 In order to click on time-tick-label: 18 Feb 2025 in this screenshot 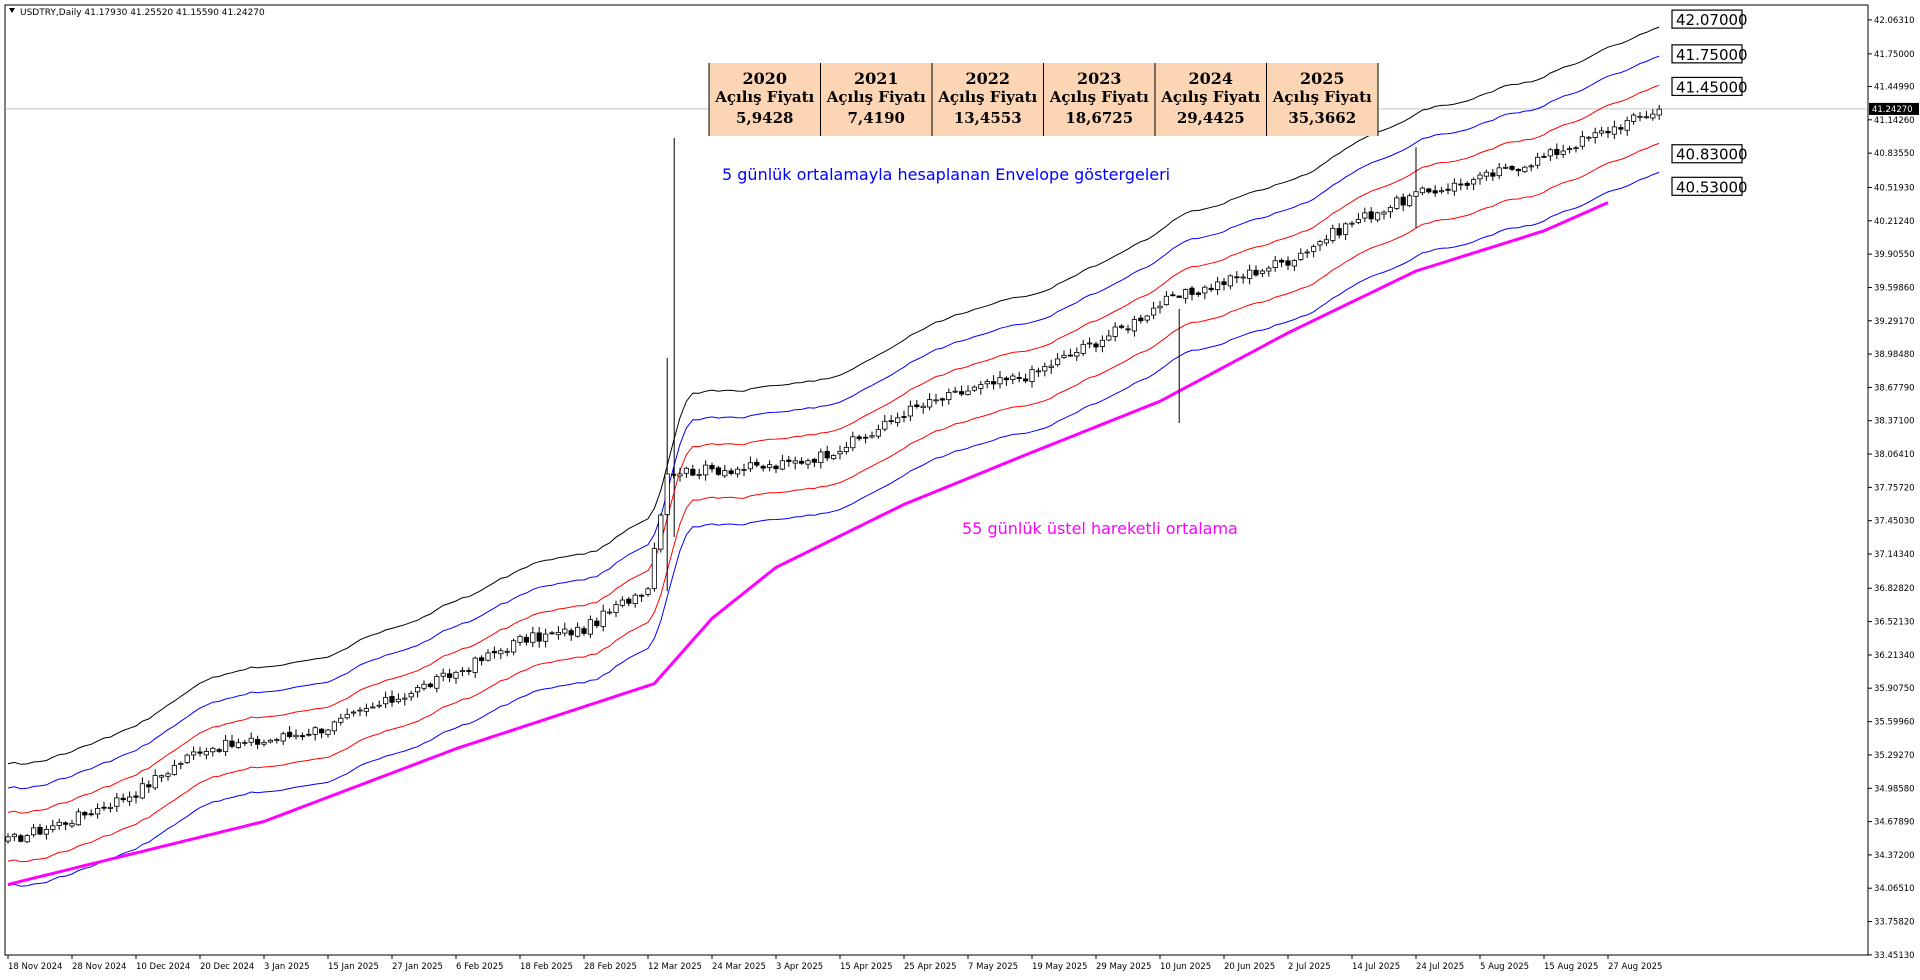, I will do `click(546, 967)`.